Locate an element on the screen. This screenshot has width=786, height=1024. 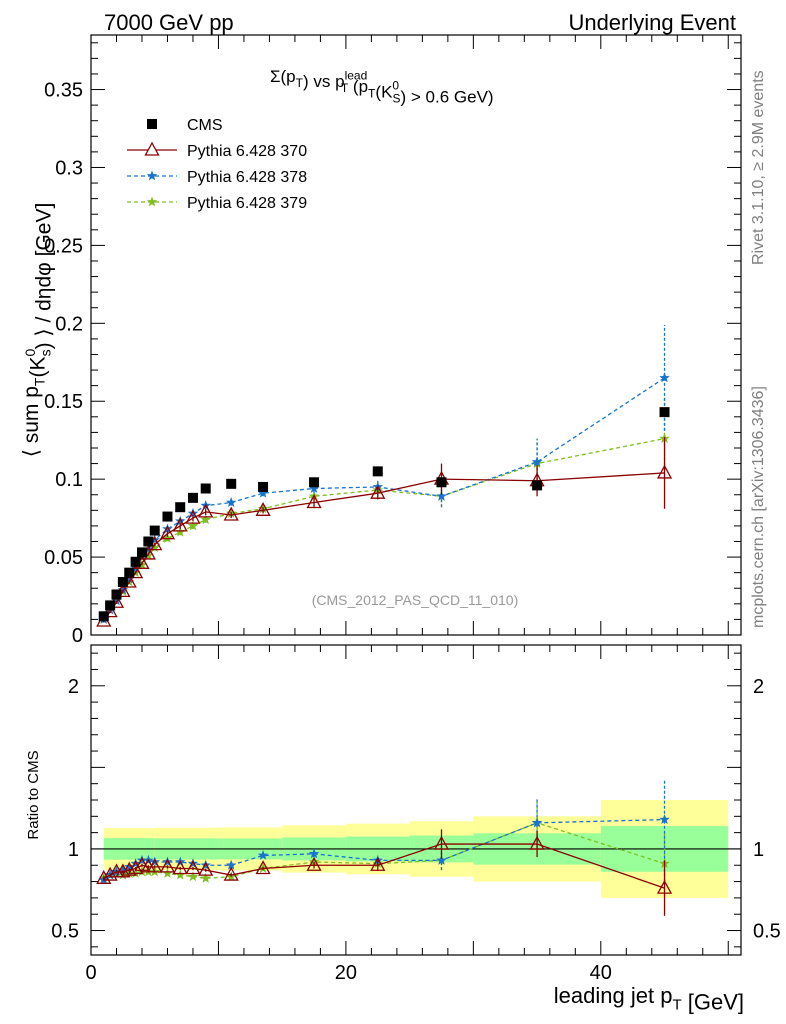
ratio-plot-marks is located at coordinates (416, 848).